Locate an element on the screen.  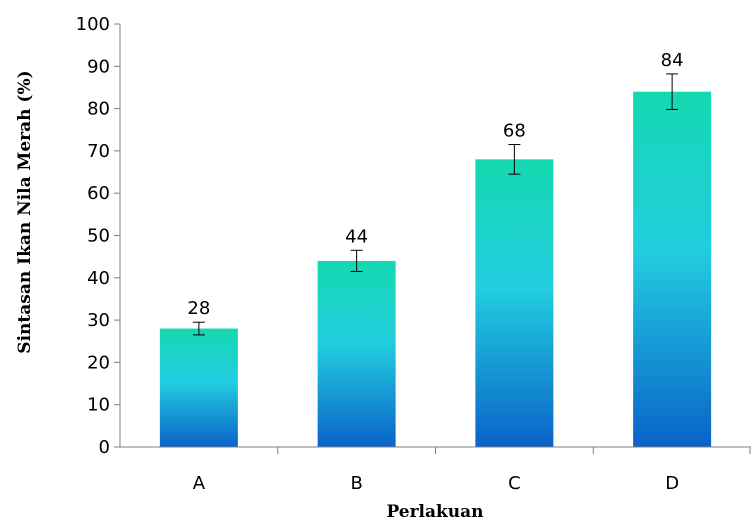
error-bar-A is located at coordinates (198, 328).